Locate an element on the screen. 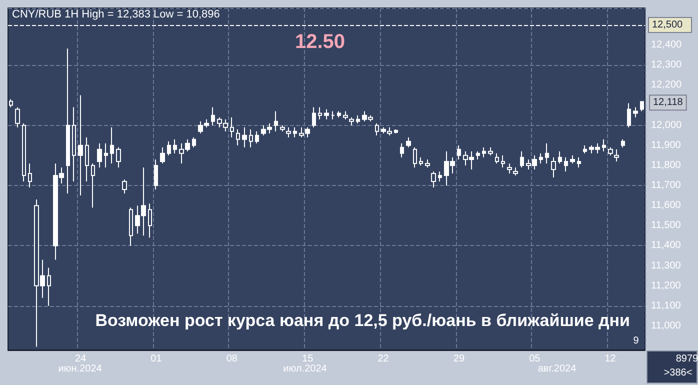 This screenshot has width=698, height=385. annotation: 9 is located at coordinates (636, 341).